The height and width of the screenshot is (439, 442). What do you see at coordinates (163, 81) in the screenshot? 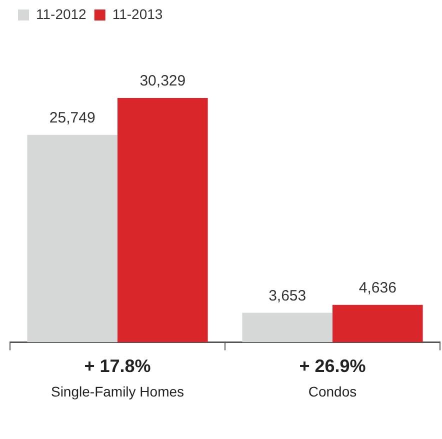
I see `data-label: 30,329` at bounding box center [163, 81].